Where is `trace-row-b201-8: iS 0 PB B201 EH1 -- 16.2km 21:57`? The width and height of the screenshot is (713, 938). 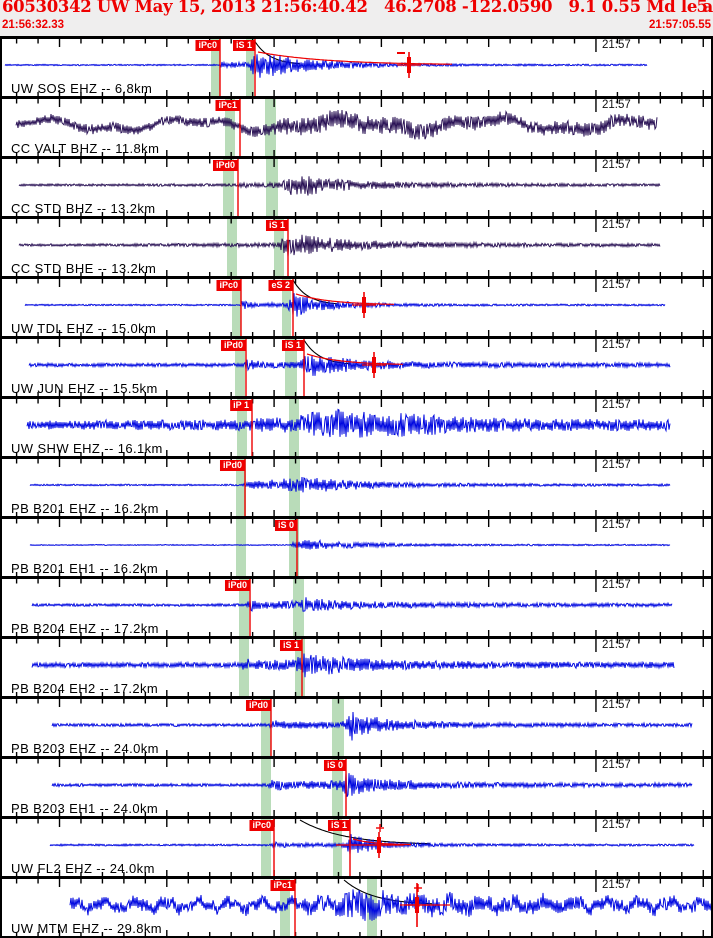
trace-row-b201-8: iS 0 PB B201 EH1 -- 16.2km 21:57 is located at coordinates (356, 546).